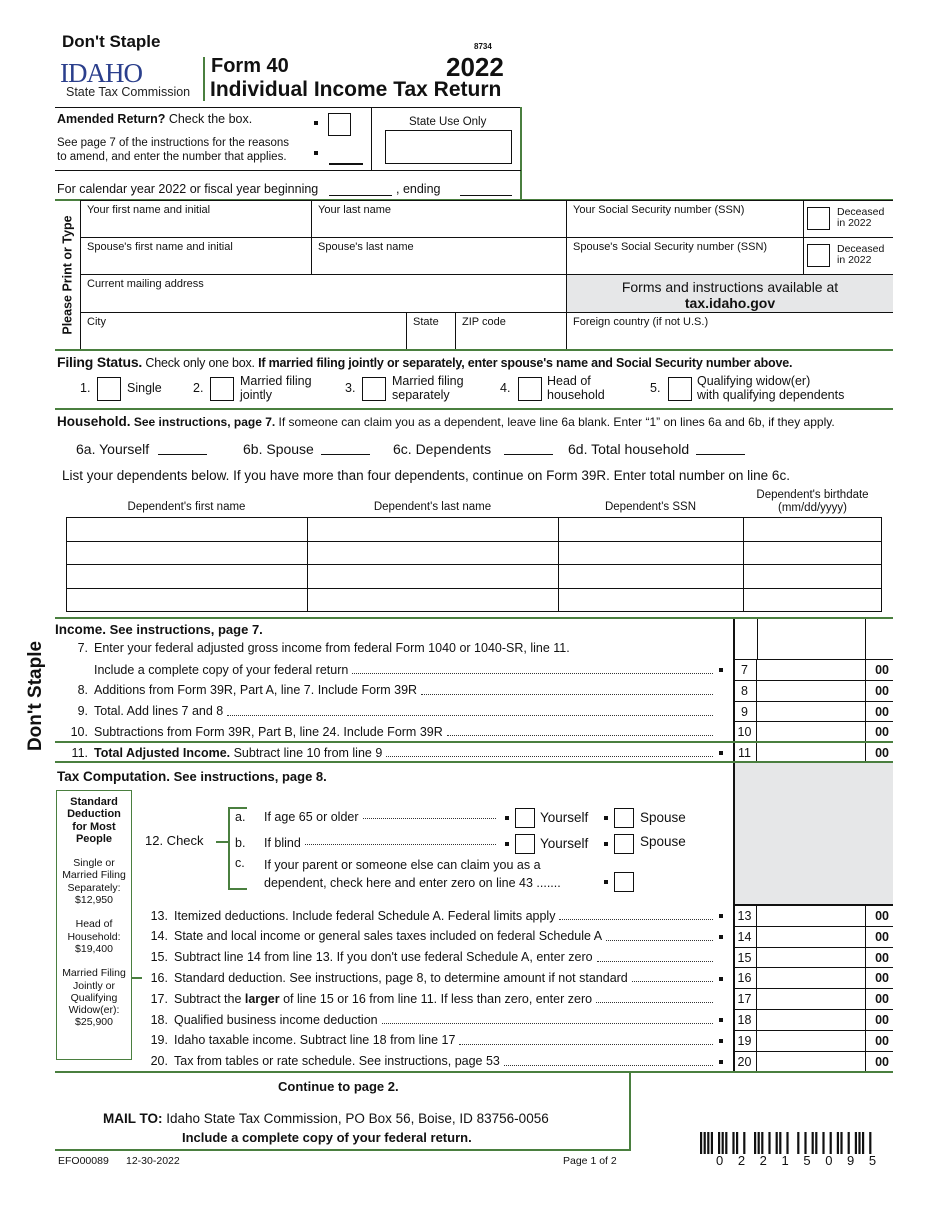 The height and width of the screenshot is (1230, 950). Describe the element at coordinates (237, 848) in the screenshot. I see `bracket` at that location.